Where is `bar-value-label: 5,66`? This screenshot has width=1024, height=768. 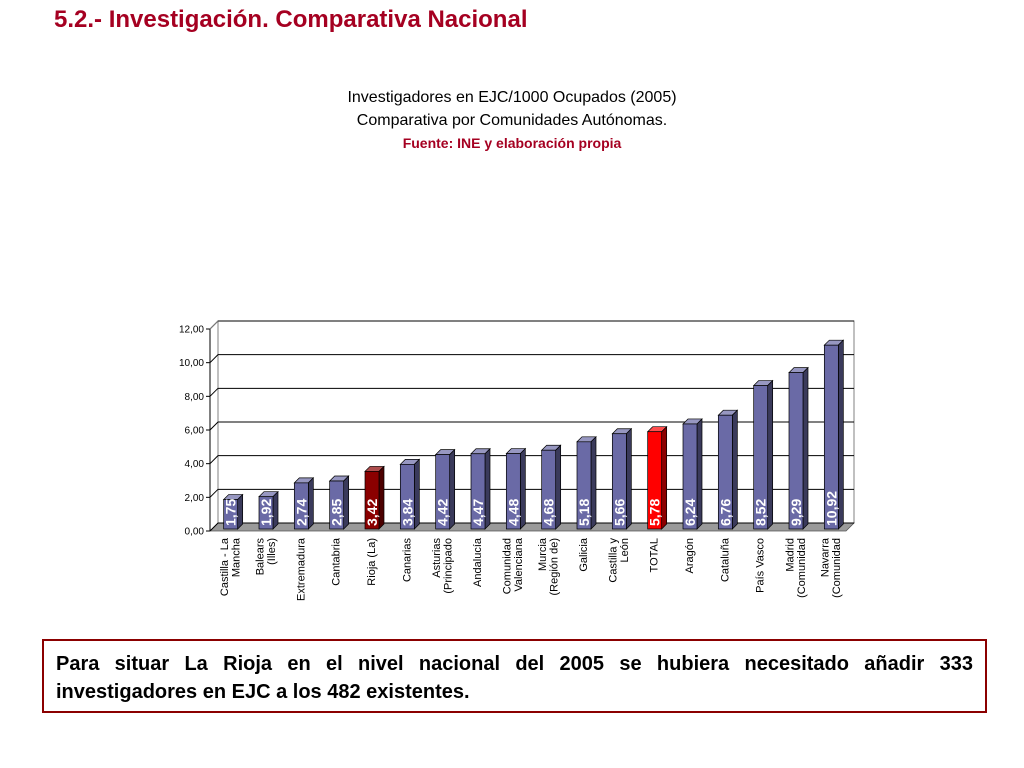 bar-value-label: 5,66 is located at coordinates (619, 512).